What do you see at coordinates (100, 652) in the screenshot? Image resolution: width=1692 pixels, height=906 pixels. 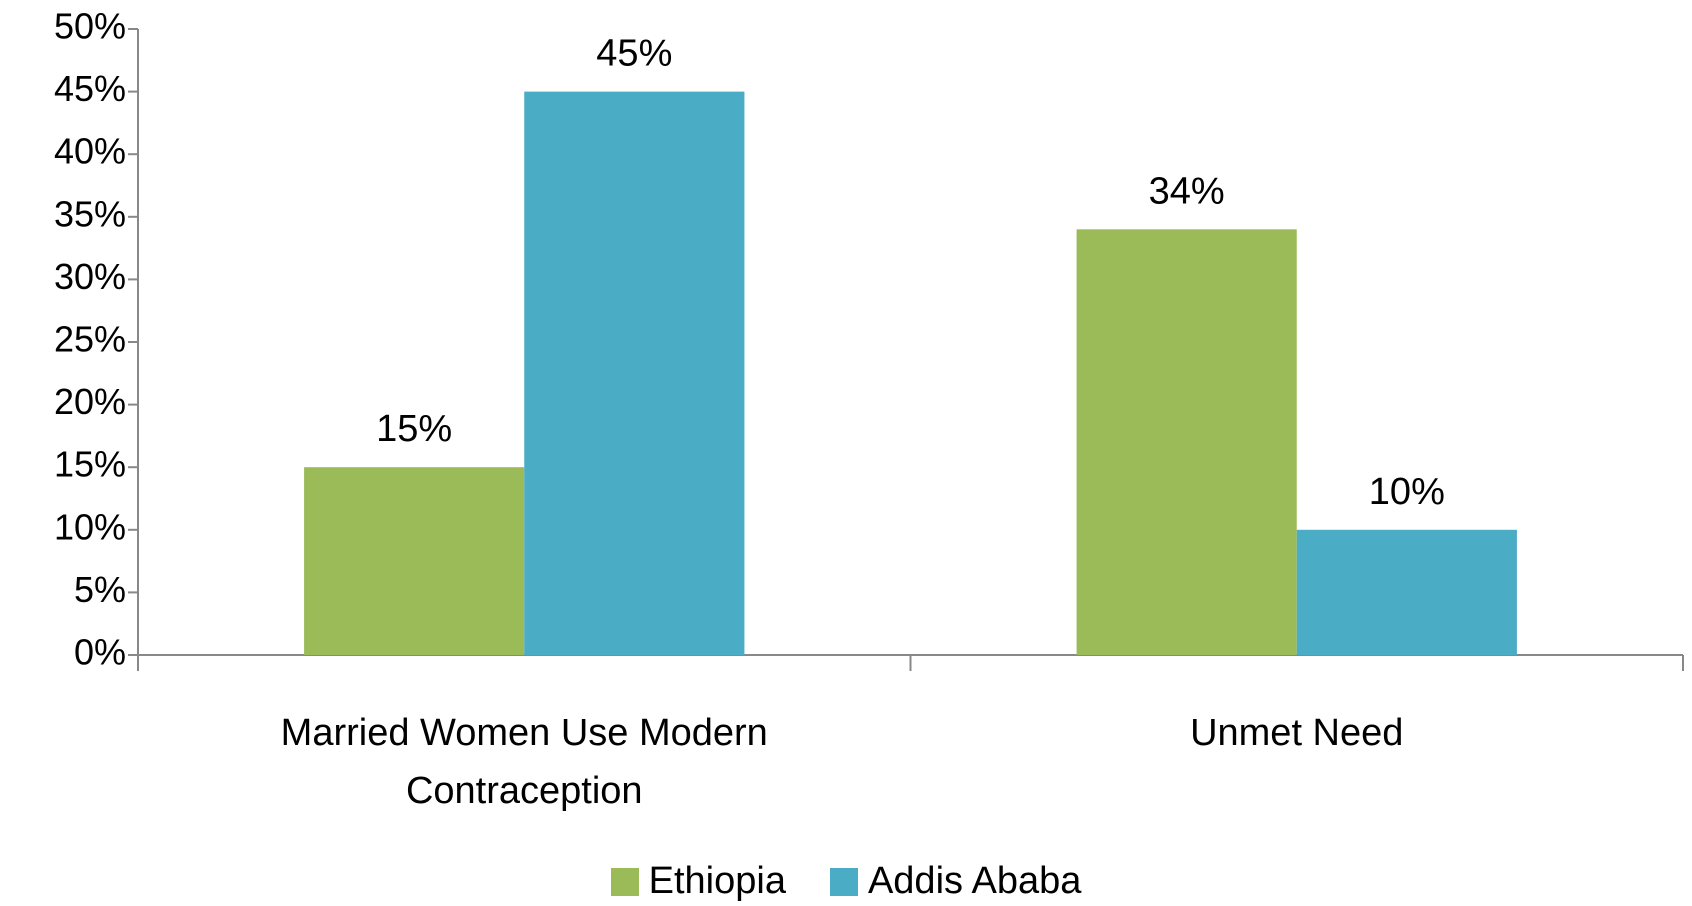 I see `y-tick-label: 0%` at bounding box center [100, 652].